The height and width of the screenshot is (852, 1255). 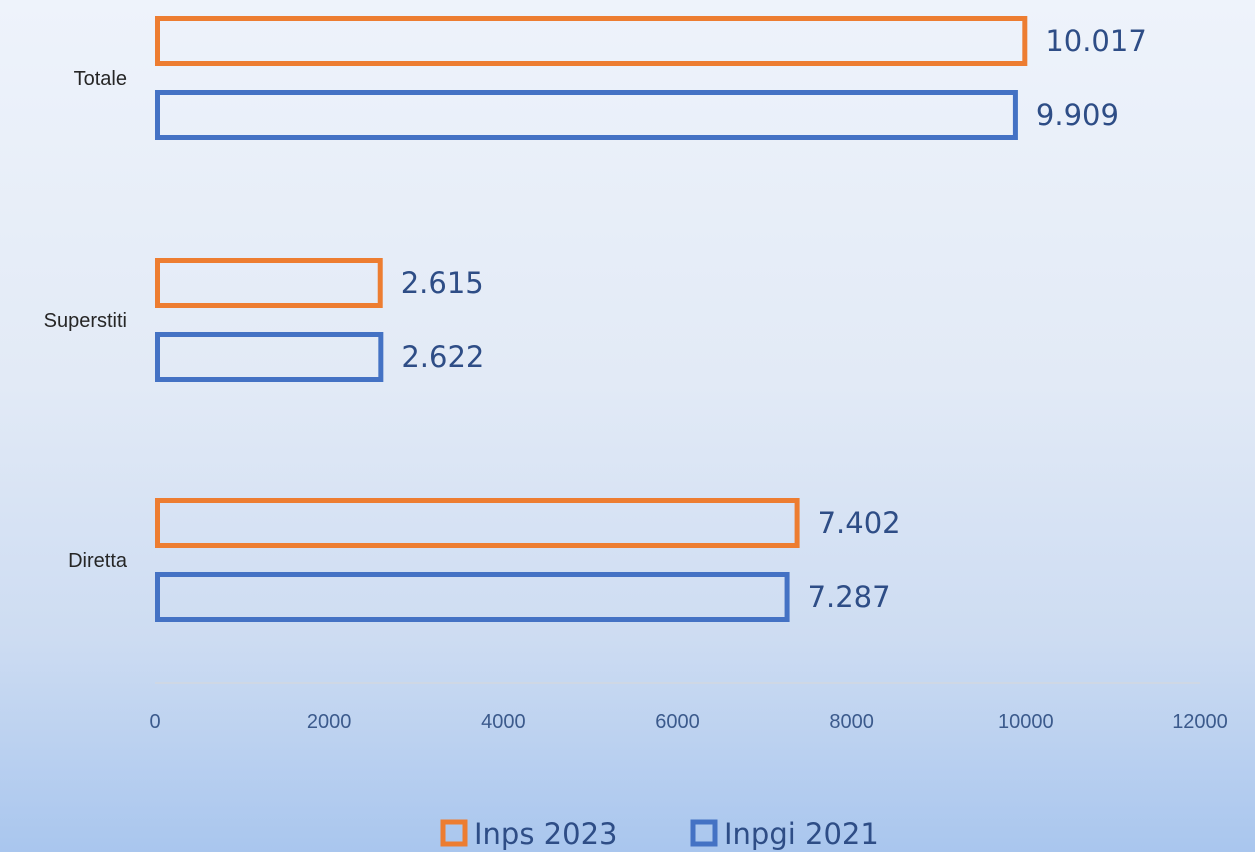 What do you see at coordinates (1200, 722) in the screenshot?
I see `x-tick-label: 12000` at bounding box center [1200, 722].